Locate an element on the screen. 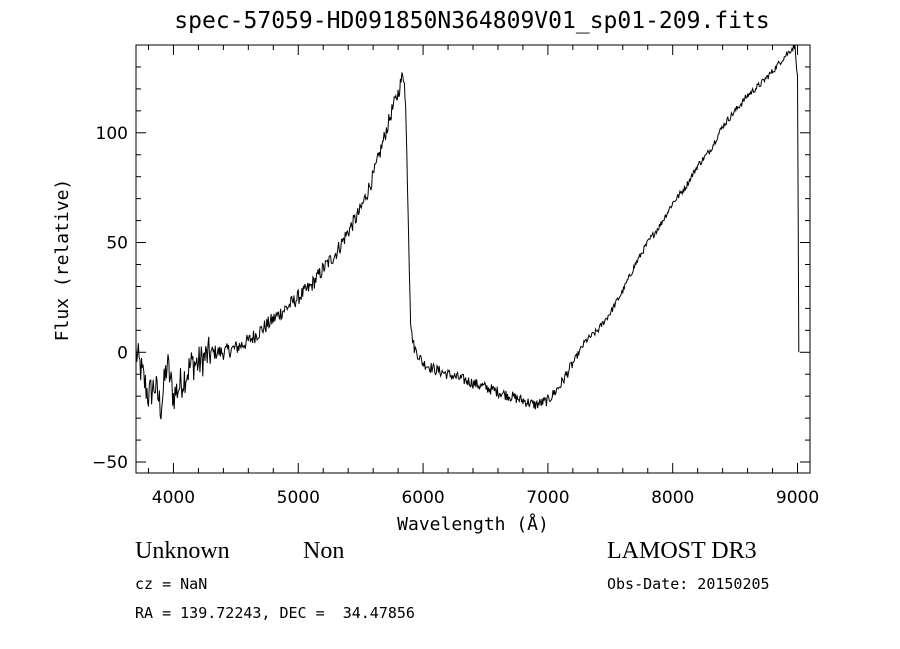 The width and height of the screenshot is (900, 649). x-tick-label: 6000 is located at coordinates (422, 498).